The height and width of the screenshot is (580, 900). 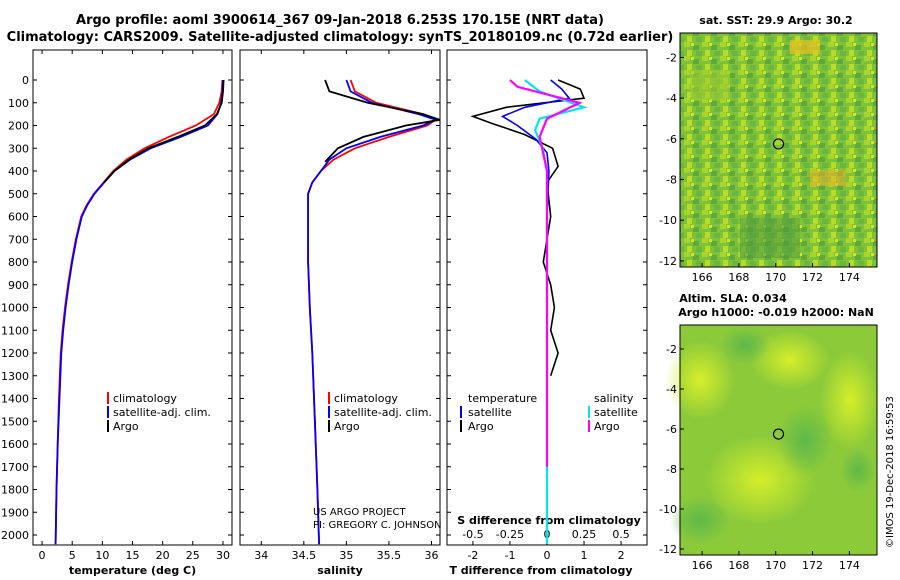 What do you see at coordinates (18, 171) in the screenshot?
I see `y-tick-label: 400` at bounding box center [18, 171].